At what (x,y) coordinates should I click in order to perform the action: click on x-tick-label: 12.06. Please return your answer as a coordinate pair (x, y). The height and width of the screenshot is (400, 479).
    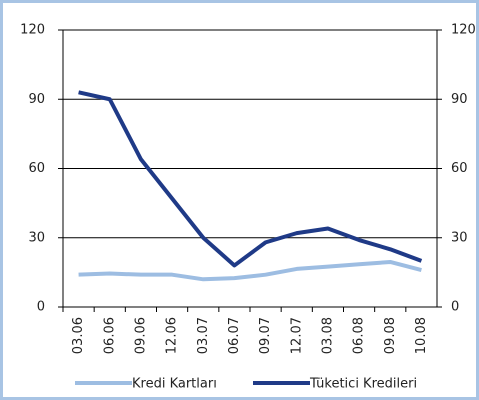
    Looking at the image, I should click on (172, 335).